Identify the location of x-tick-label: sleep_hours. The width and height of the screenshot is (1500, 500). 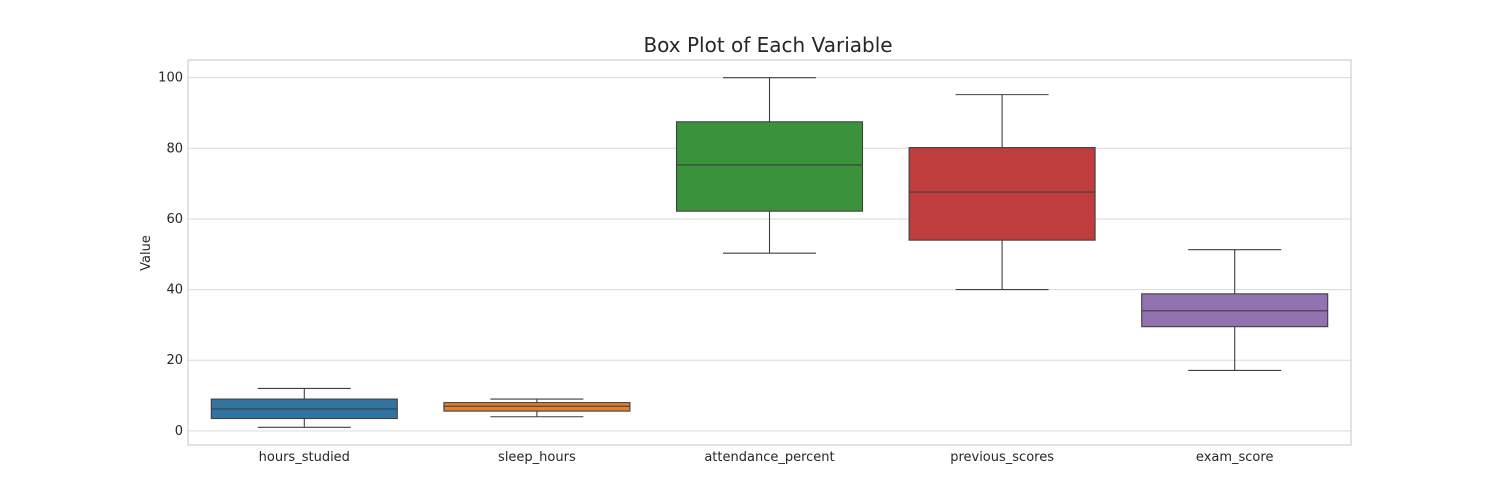
(537, 457).